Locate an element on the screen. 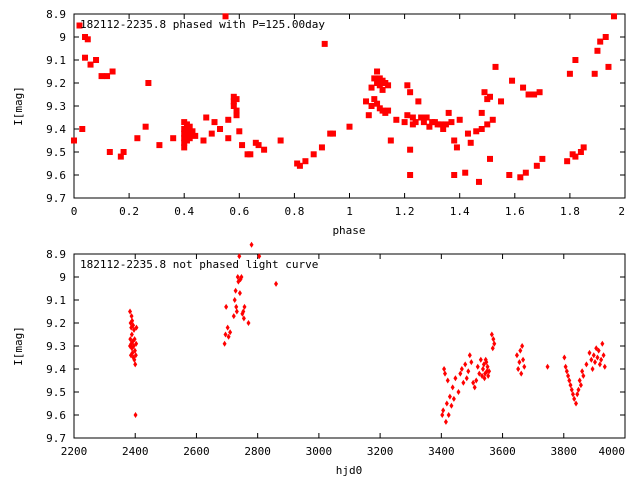  x-axis-label: hjd0 is located at coordinates (349, 470).